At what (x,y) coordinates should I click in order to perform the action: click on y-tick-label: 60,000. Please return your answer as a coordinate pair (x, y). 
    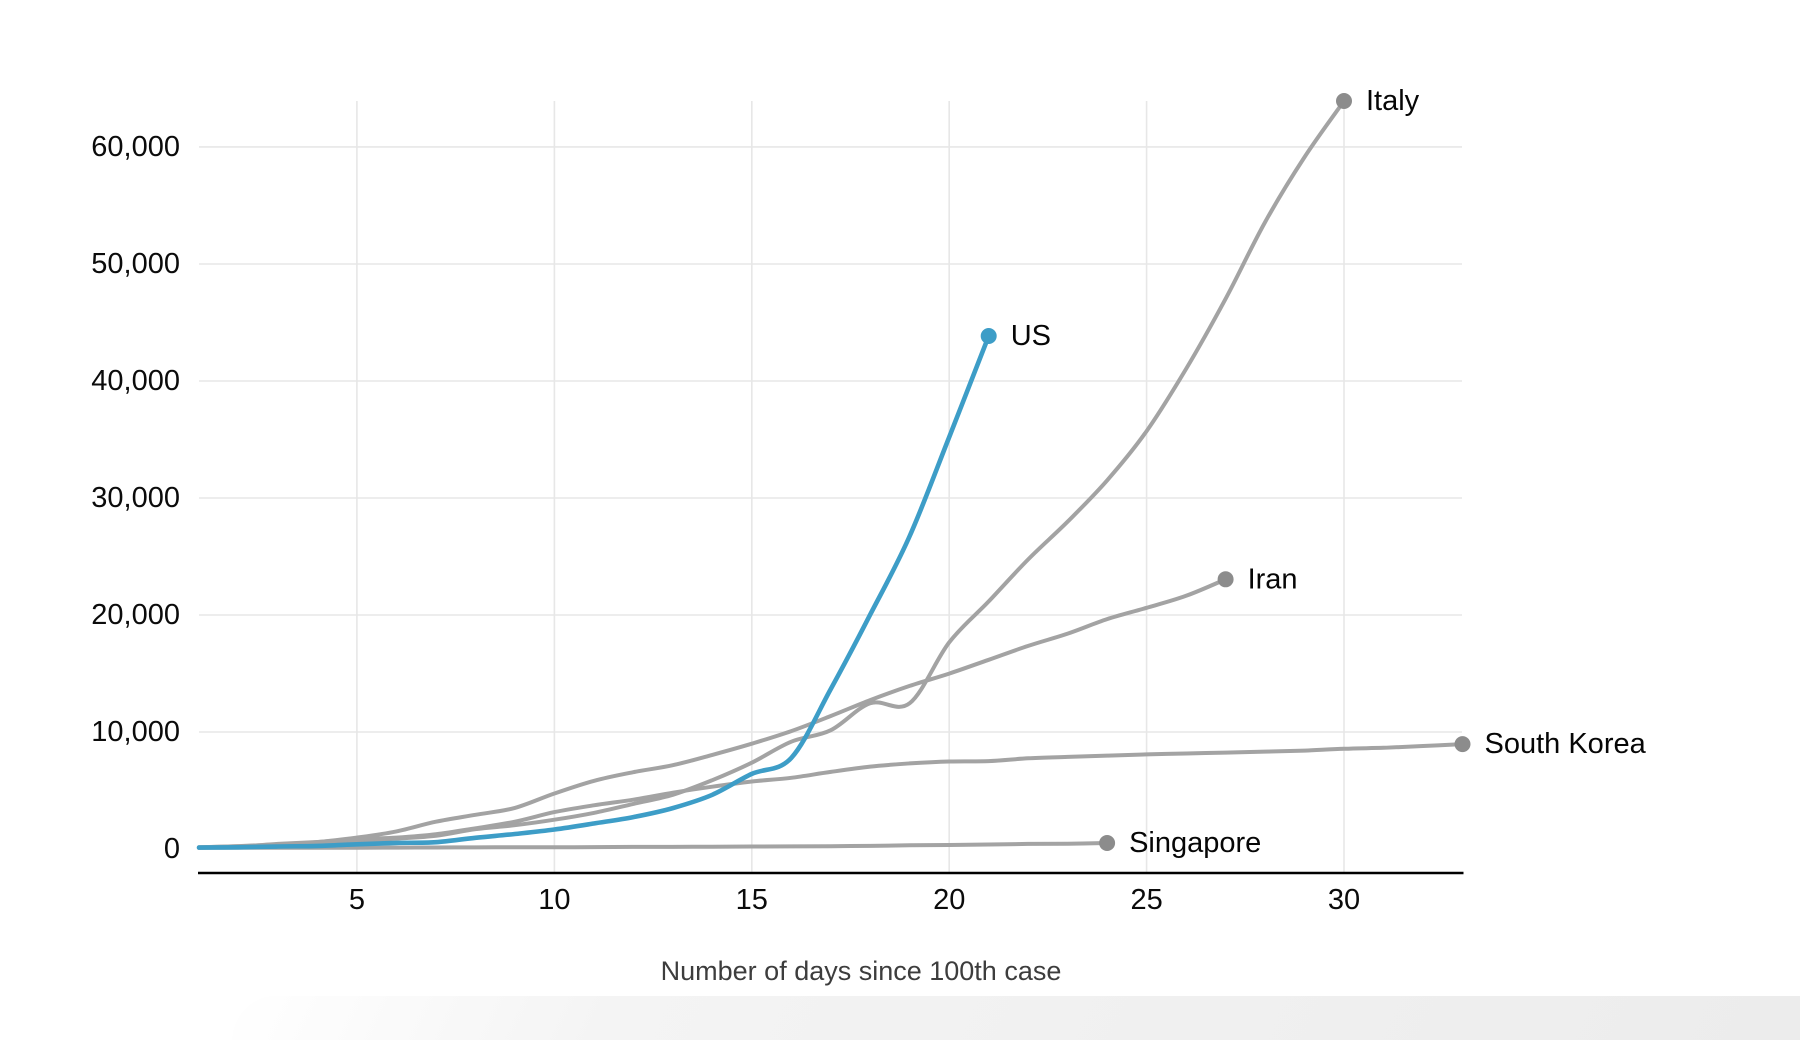
    Looking at the image, I should click on (135, 147).